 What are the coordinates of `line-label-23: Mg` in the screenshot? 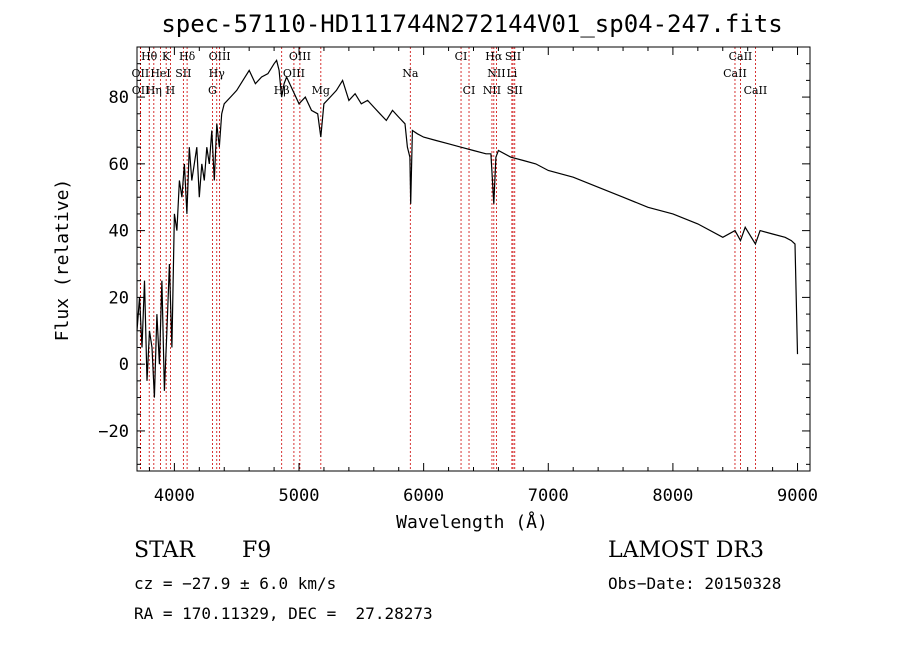 It's located at (321, 90).